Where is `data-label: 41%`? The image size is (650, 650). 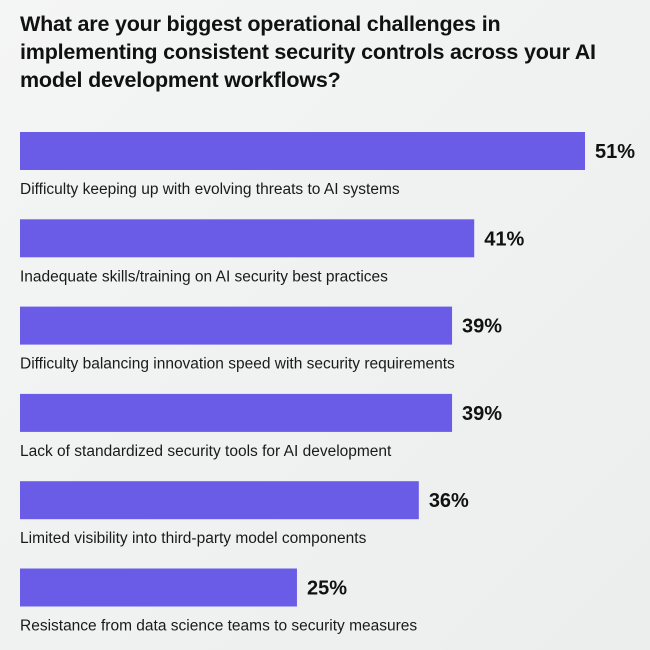 data-label: 41% is located at coordinates (504, 239).